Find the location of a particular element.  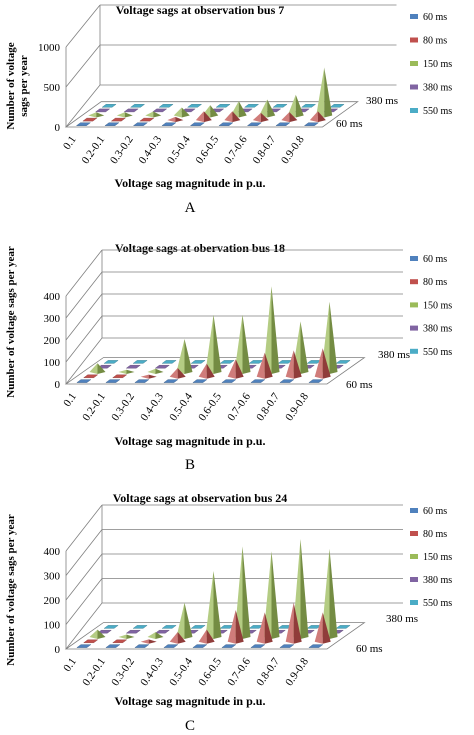

cone-150ms-0.2-0.1-right is located at coordinates (130, 371).